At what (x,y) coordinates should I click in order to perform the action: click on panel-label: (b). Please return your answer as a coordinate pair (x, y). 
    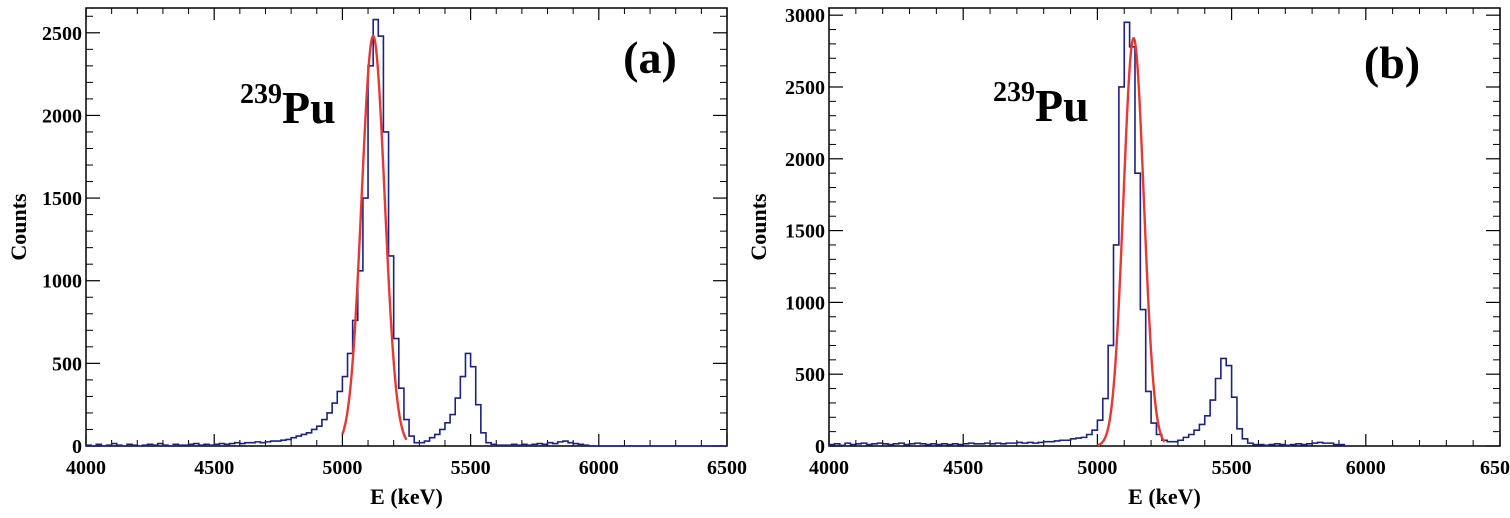
    Looking at the image, I should click on (1392, 62).